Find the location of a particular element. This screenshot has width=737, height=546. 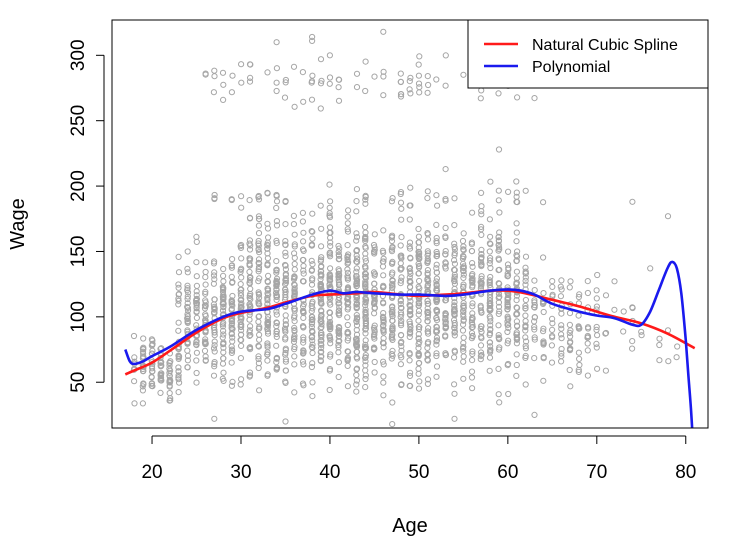

x-tick-label: 20 is located at coordinates (151, 472).